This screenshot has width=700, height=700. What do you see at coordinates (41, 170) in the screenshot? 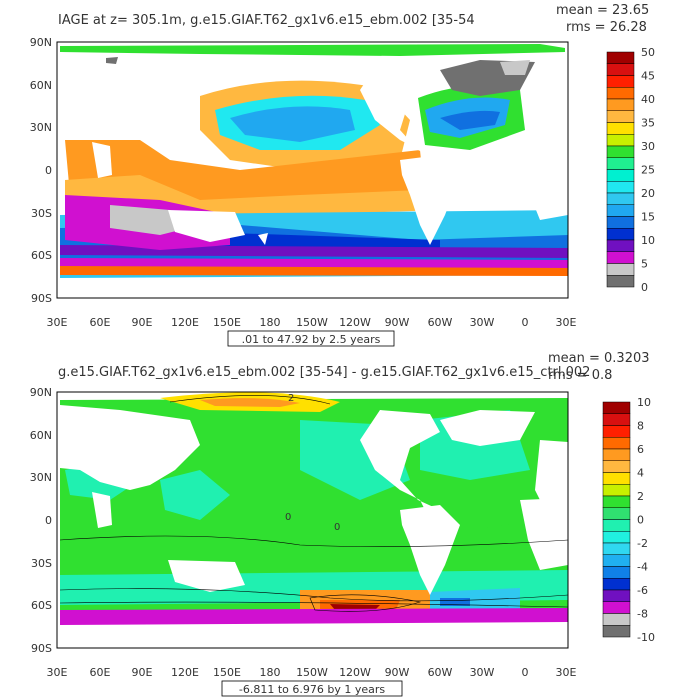
I see `top-lat-ticks: 90N 60N 30N 0 30S 60S 90S` at bounding box center [41, 170].